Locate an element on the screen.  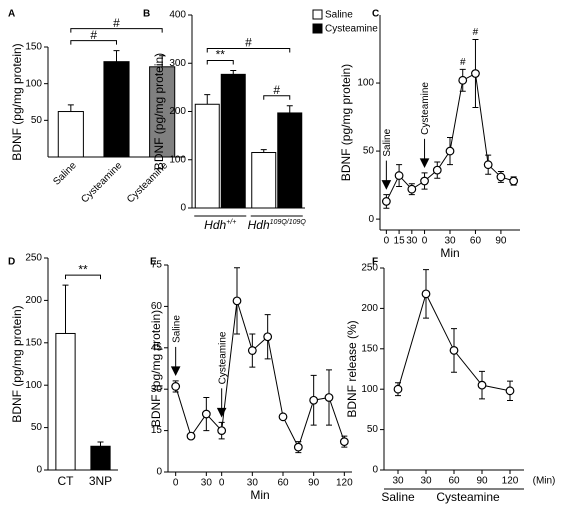
series-line is located at coordinates (260, 374).